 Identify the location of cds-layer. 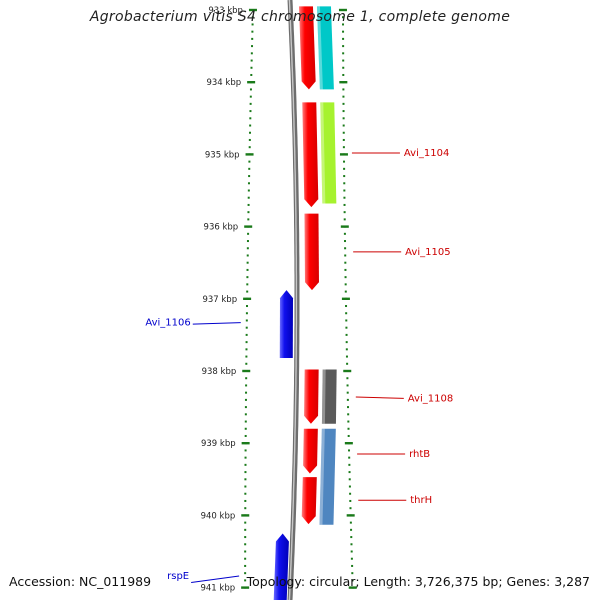
(326, 265).